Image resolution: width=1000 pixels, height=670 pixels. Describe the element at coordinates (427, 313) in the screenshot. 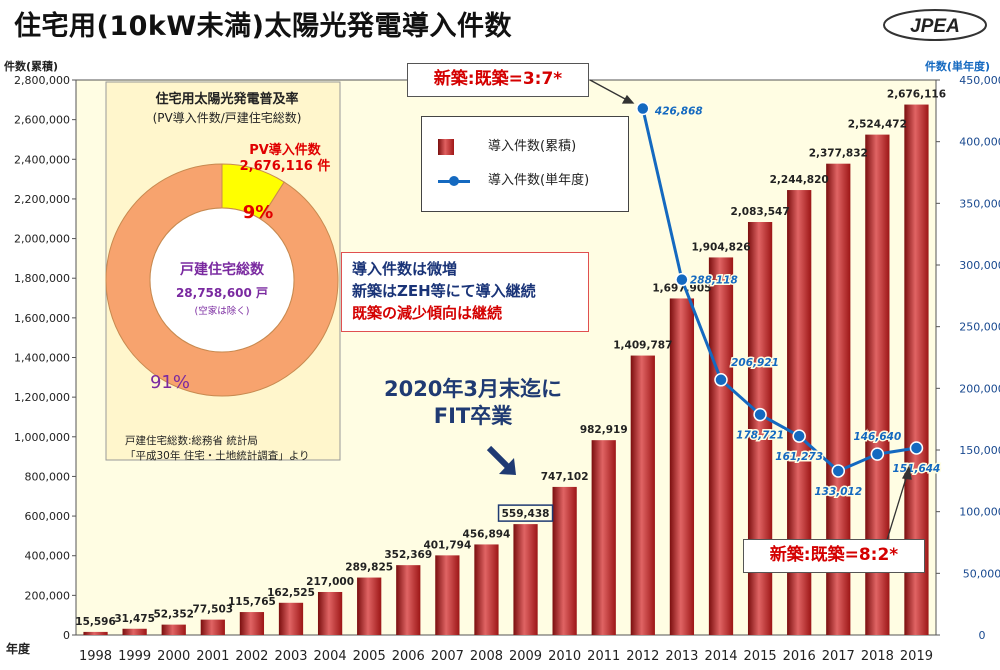

I see `annotation-trend-line3: 既築の減少傾向は継続` at that location.